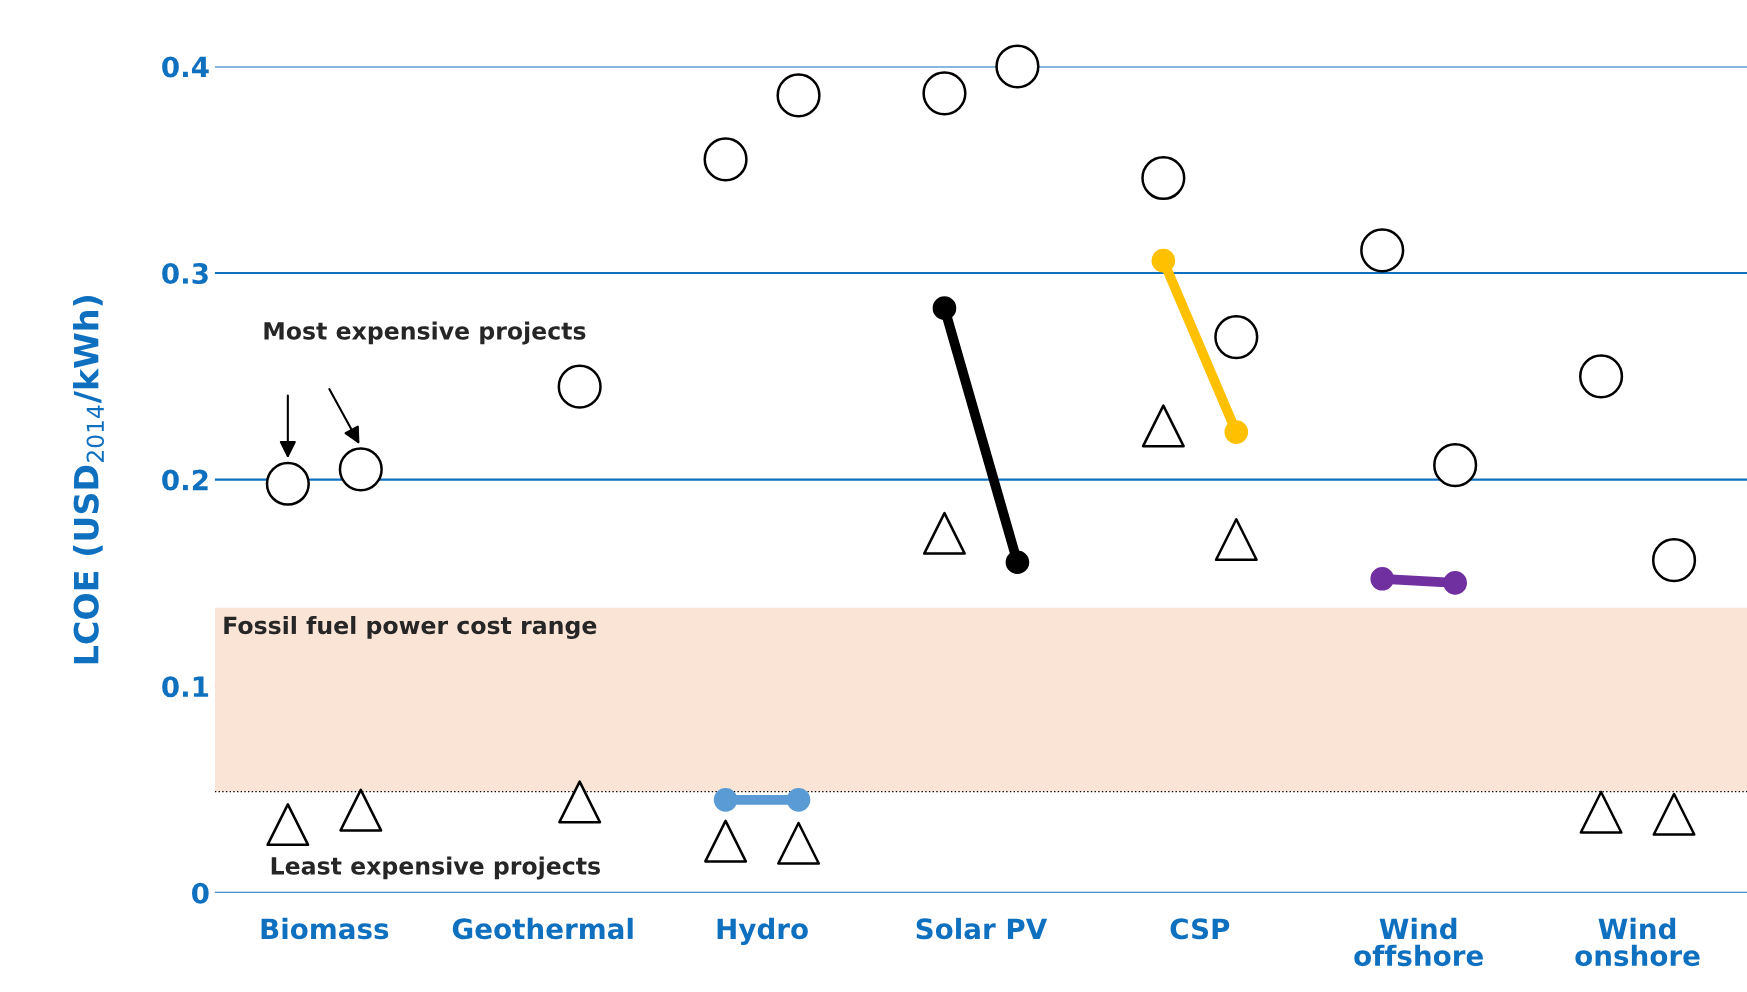 This screenshot has height=992, width=1747. Describe the element at coordinates (982, 928) in the screenshot. I see `x-tick-label: Solar PV` at that location.